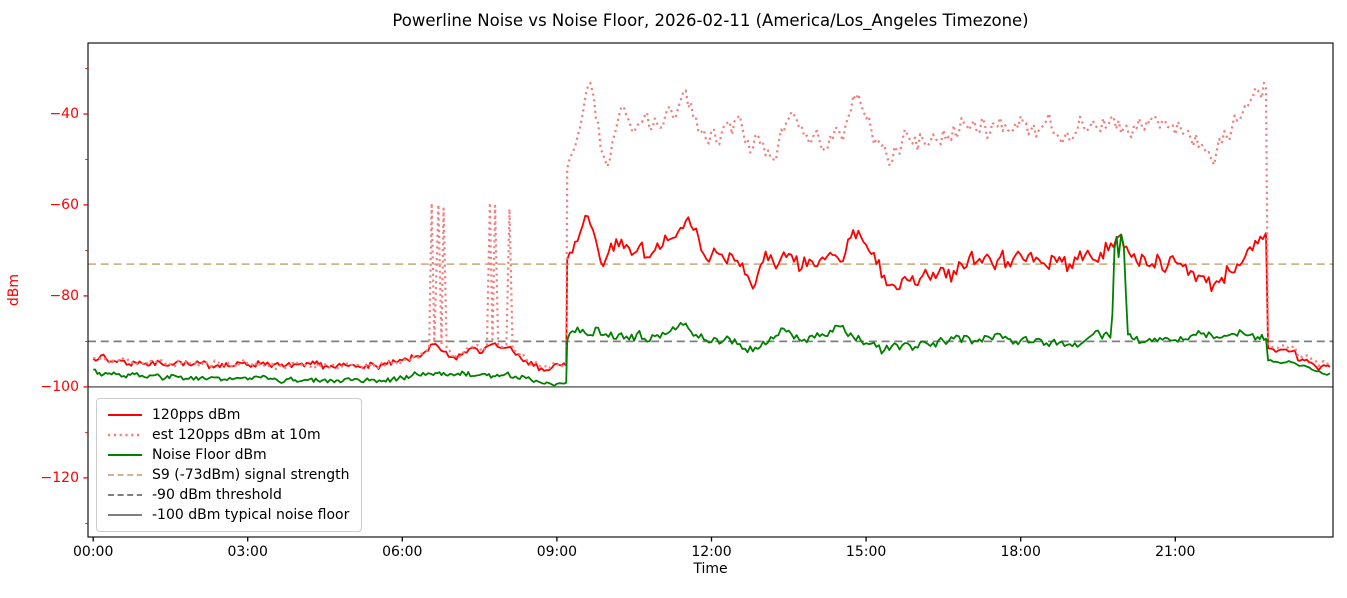 This screenshot has height=598, width=1347. I want to click on x-tick-label: 09:00, so click(557, 552).